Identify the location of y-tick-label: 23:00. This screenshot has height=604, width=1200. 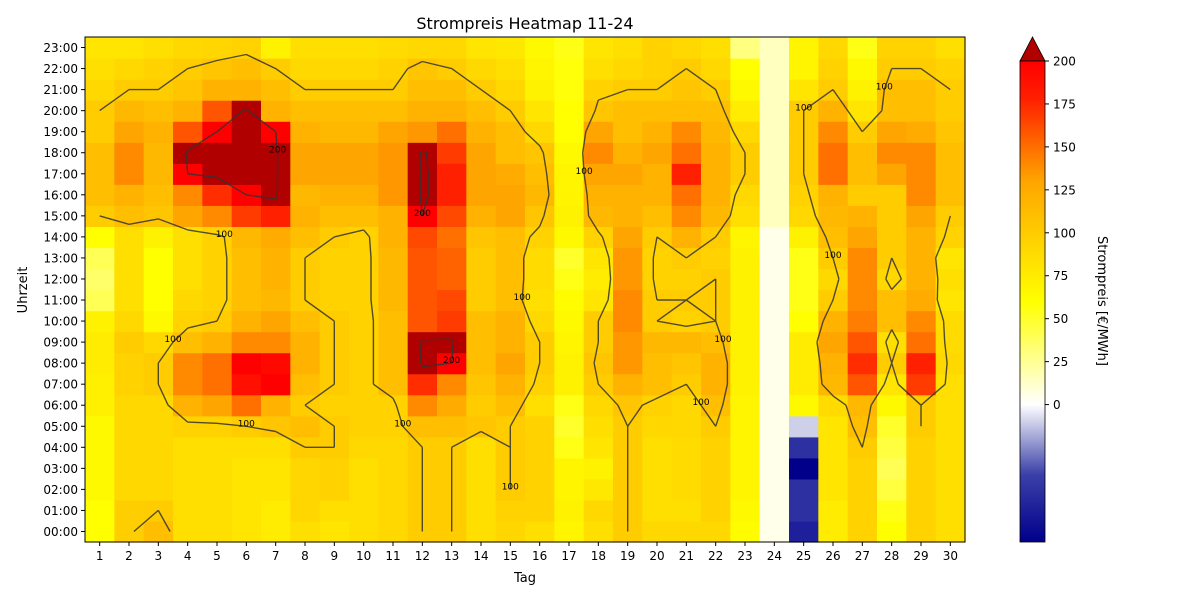
(60, 48).